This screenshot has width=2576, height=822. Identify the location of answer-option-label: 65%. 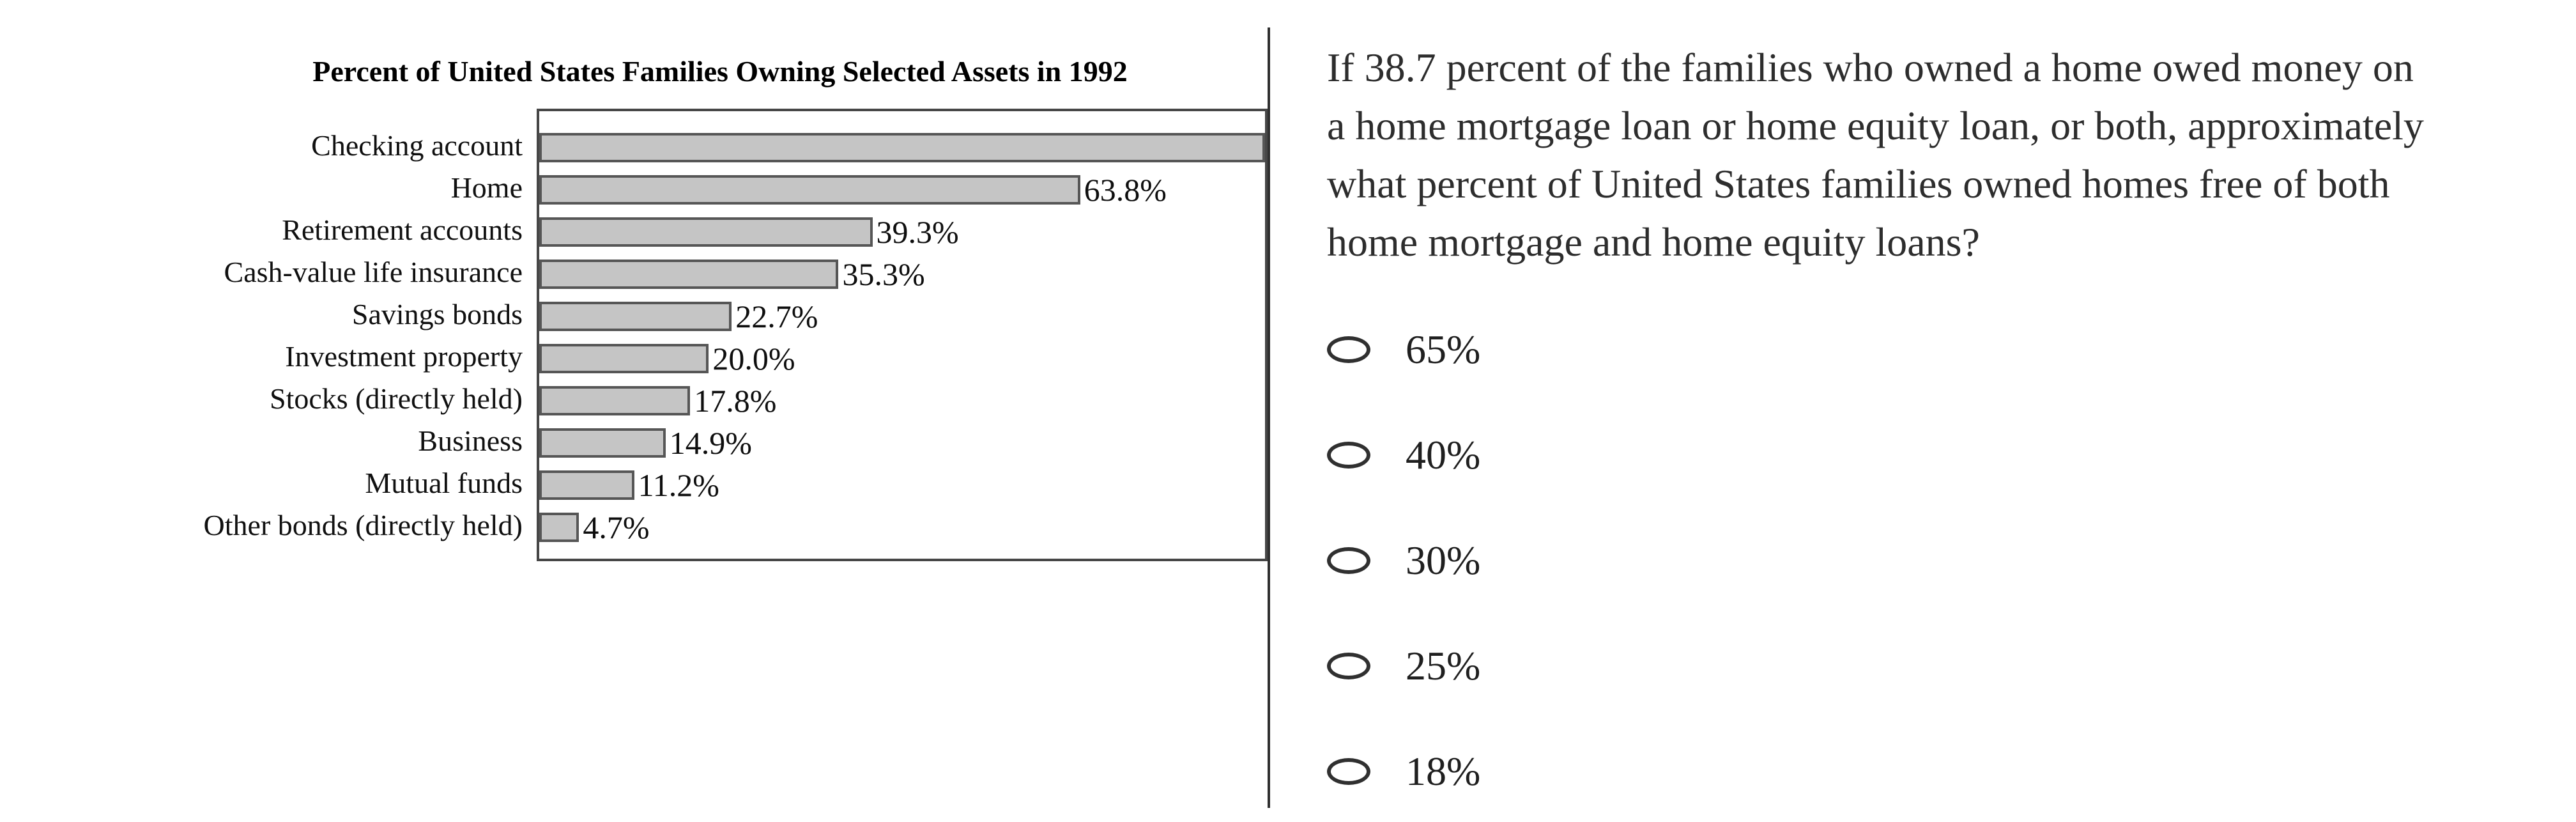
(1443, 349).